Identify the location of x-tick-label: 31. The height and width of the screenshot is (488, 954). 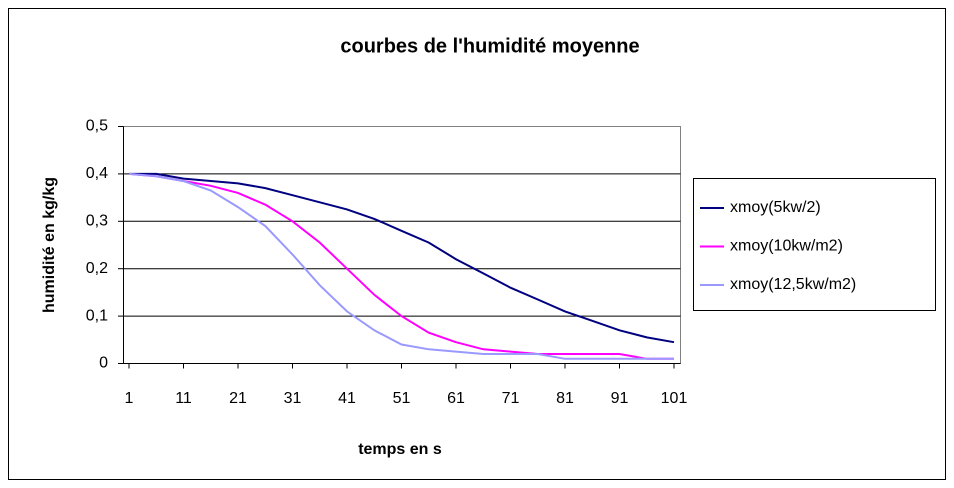
(293, 398).